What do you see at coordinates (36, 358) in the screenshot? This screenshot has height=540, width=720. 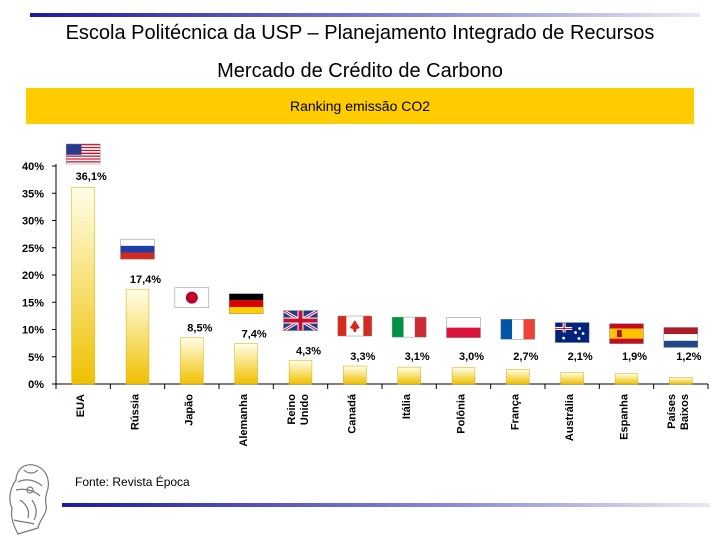 I see `y-tick-label: 5%` at bounding box center [36, 358].